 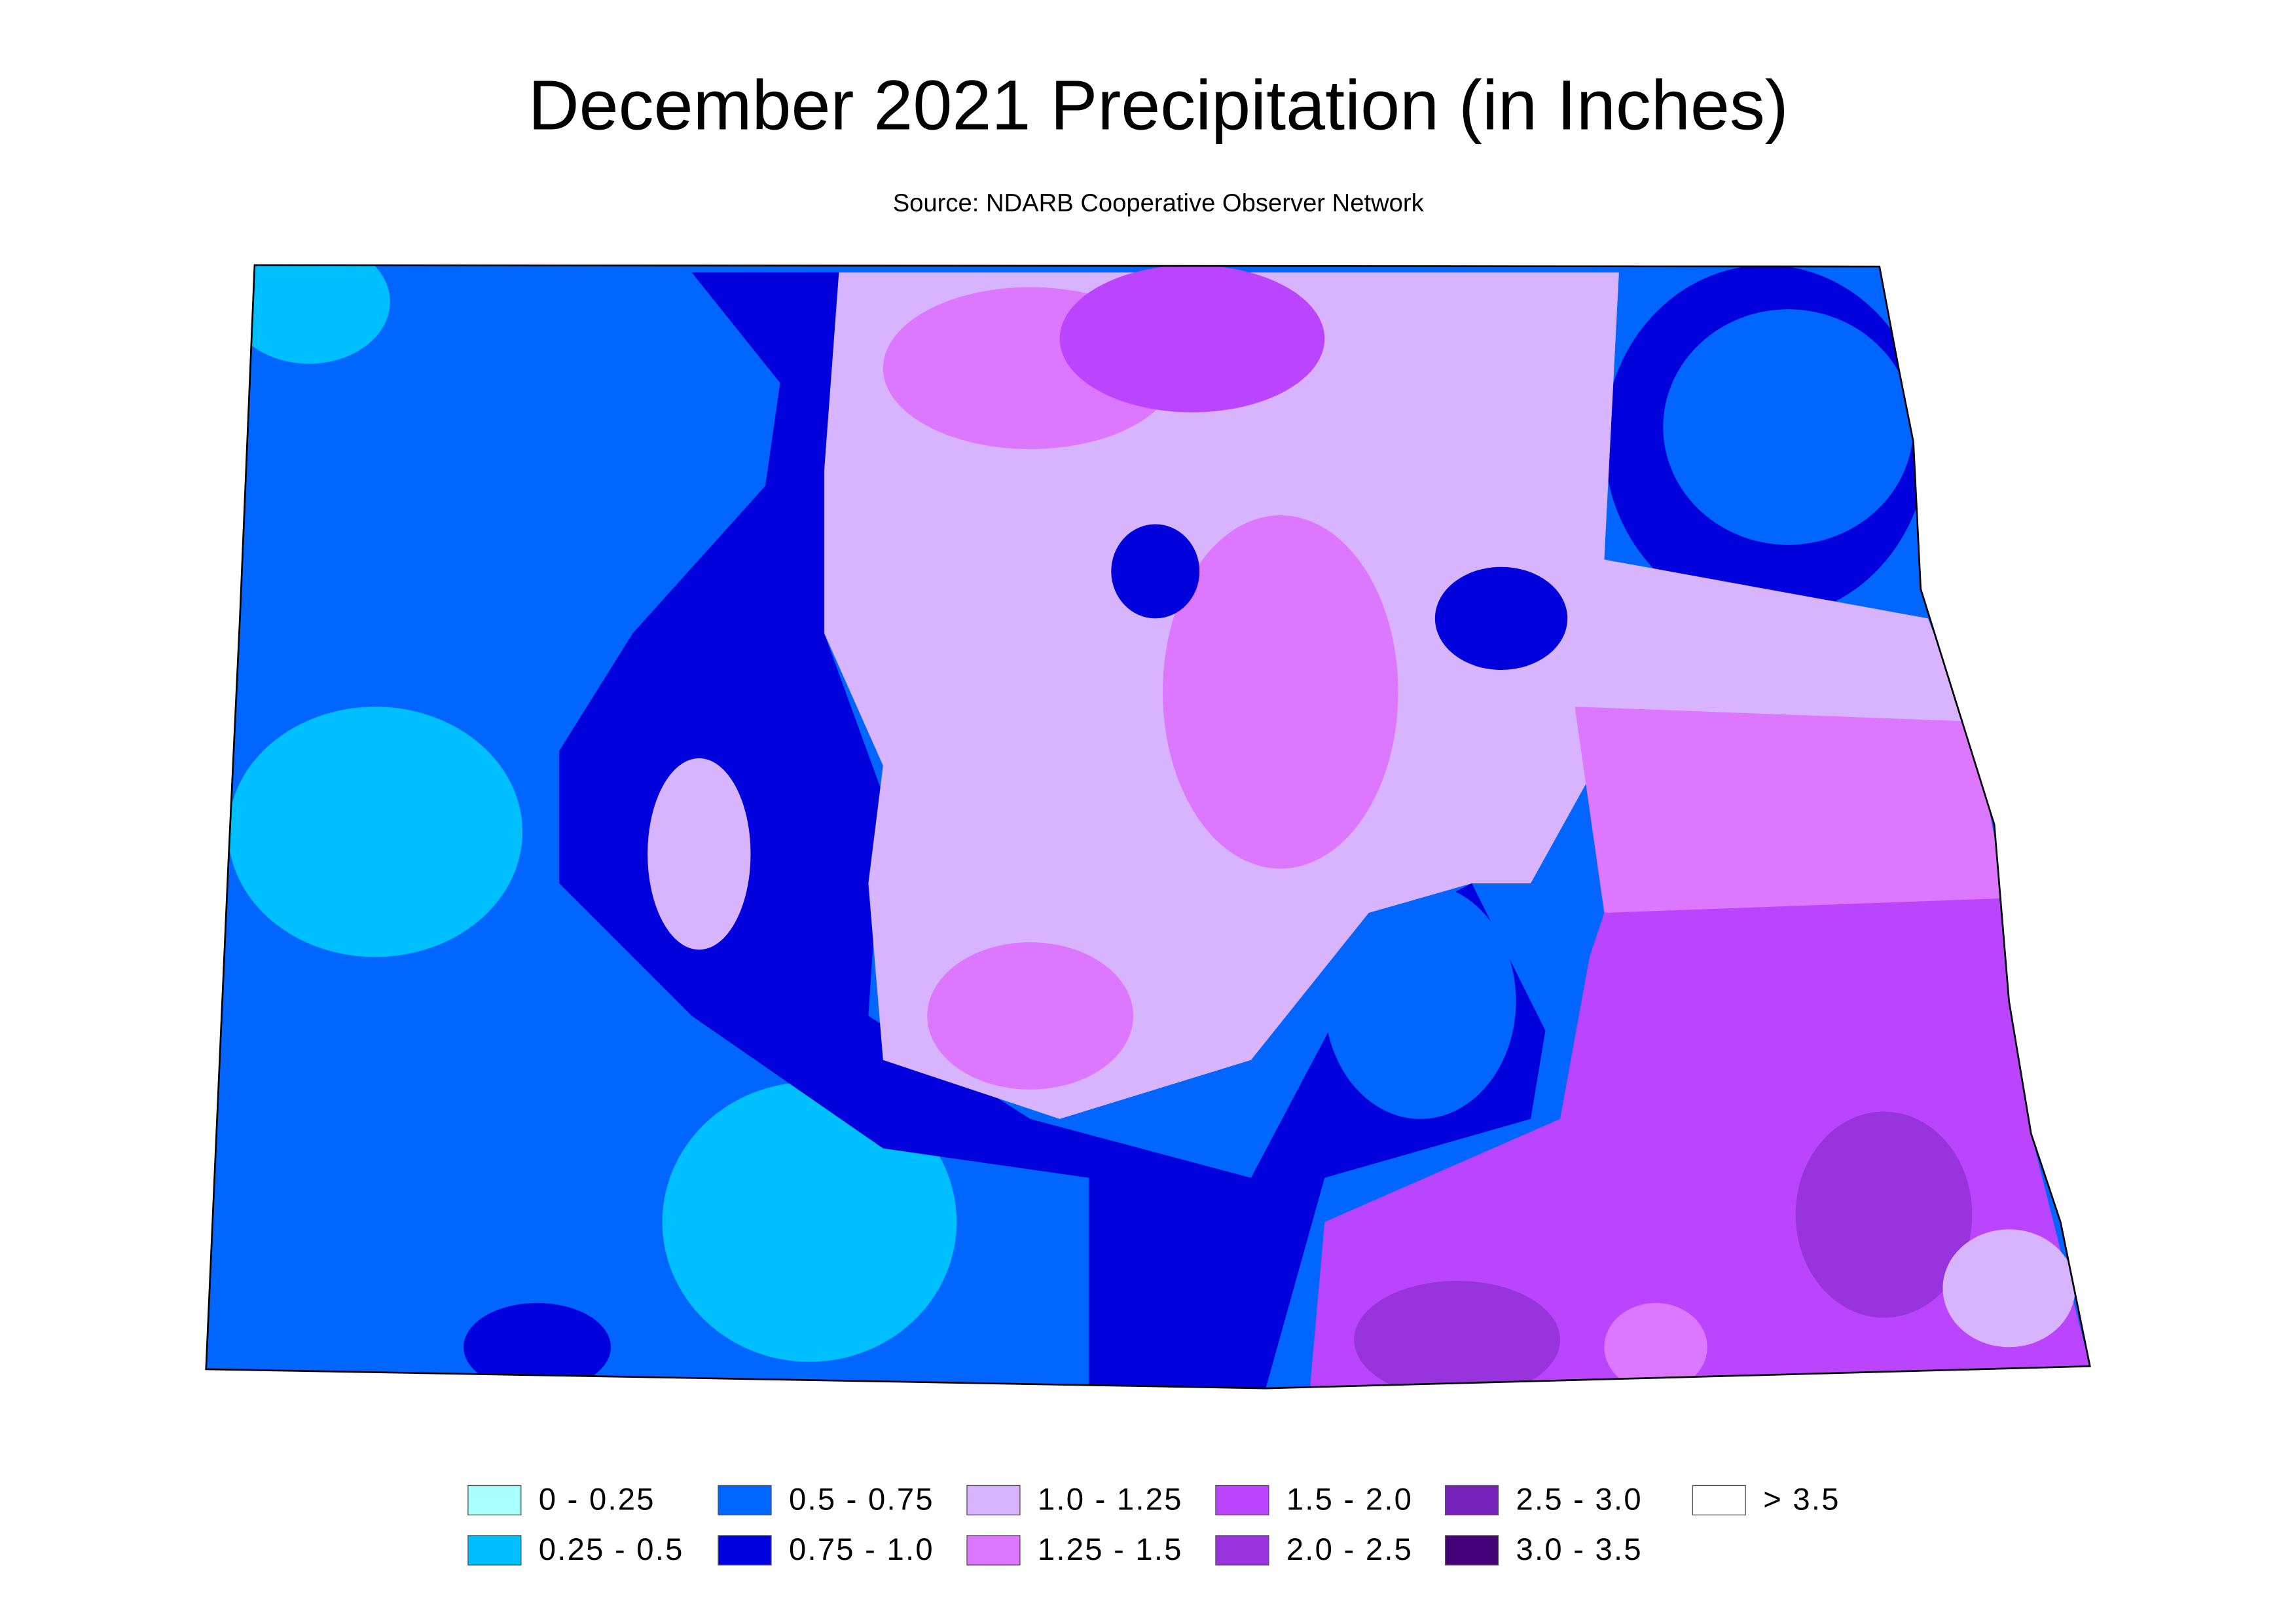 I want to click on legend-label: 0.5 - 0.75, so click(x=861, y=1500).